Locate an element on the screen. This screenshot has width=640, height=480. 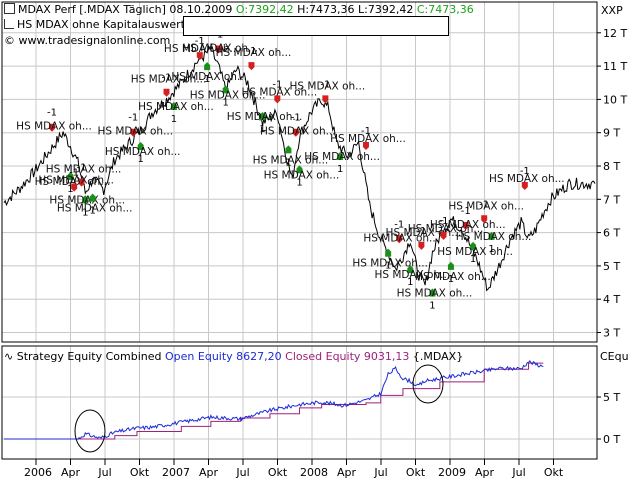
closed-equity-line is located at coordinates (274, 401).